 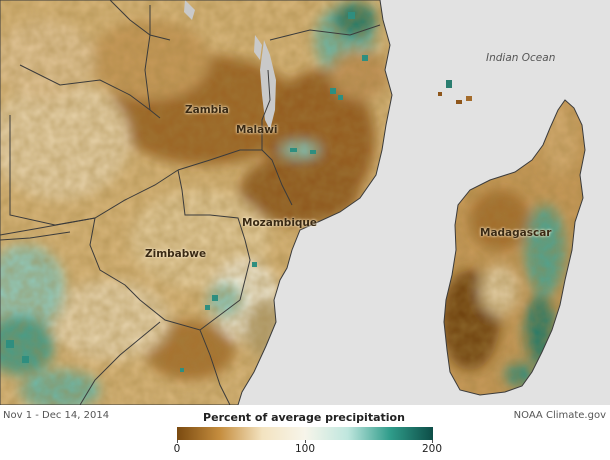 What do you see at coordinates (455, 92) in the screenshot?
I see `comoros-islands` at bounding box center [455, 92].